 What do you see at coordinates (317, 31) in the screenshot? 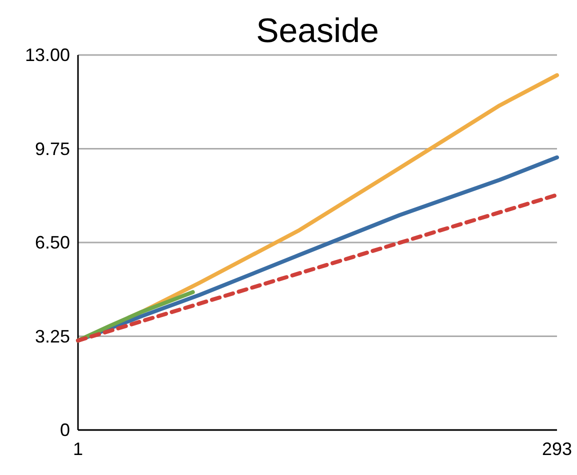
I see `chart-title: Seaside` at bounding box center [317, 31].